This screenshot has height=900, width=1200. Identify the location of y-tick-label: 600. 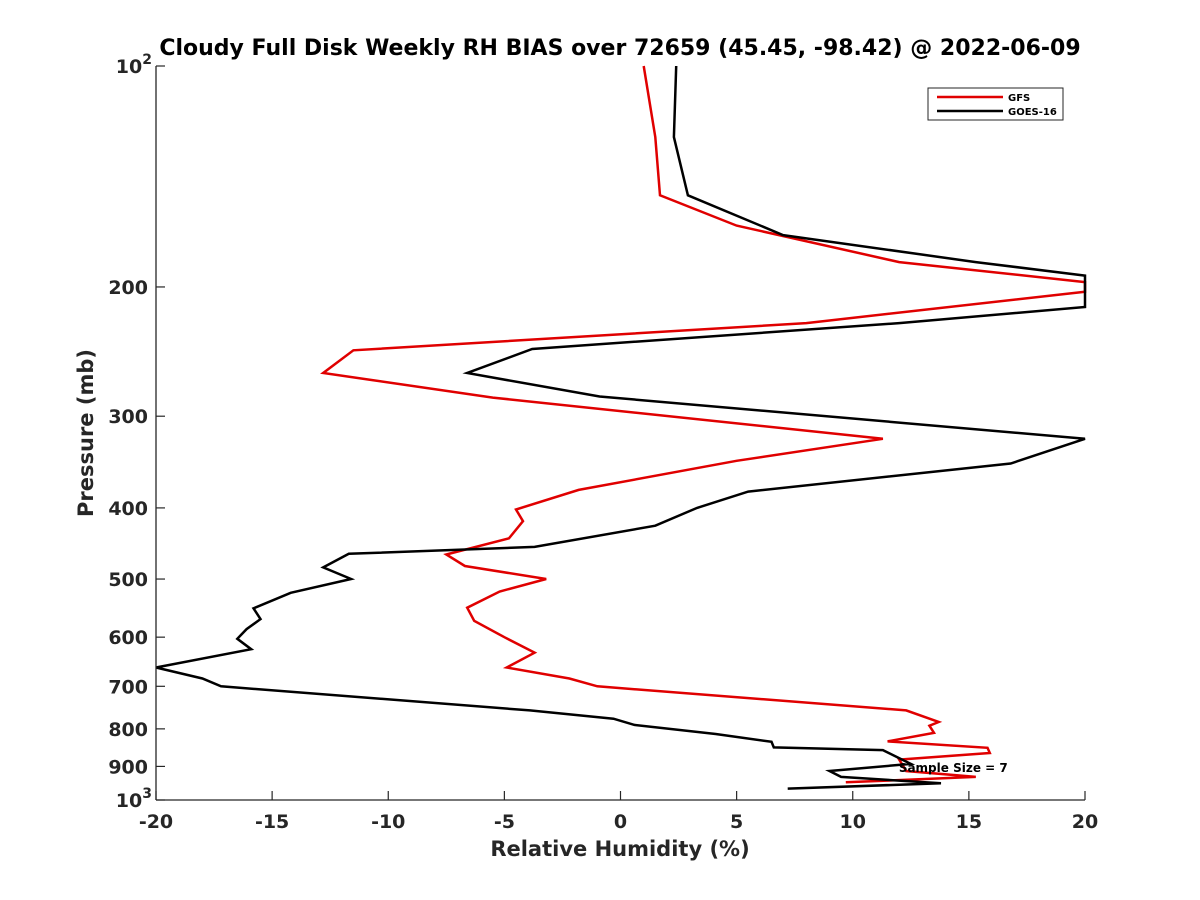
(128, 638).